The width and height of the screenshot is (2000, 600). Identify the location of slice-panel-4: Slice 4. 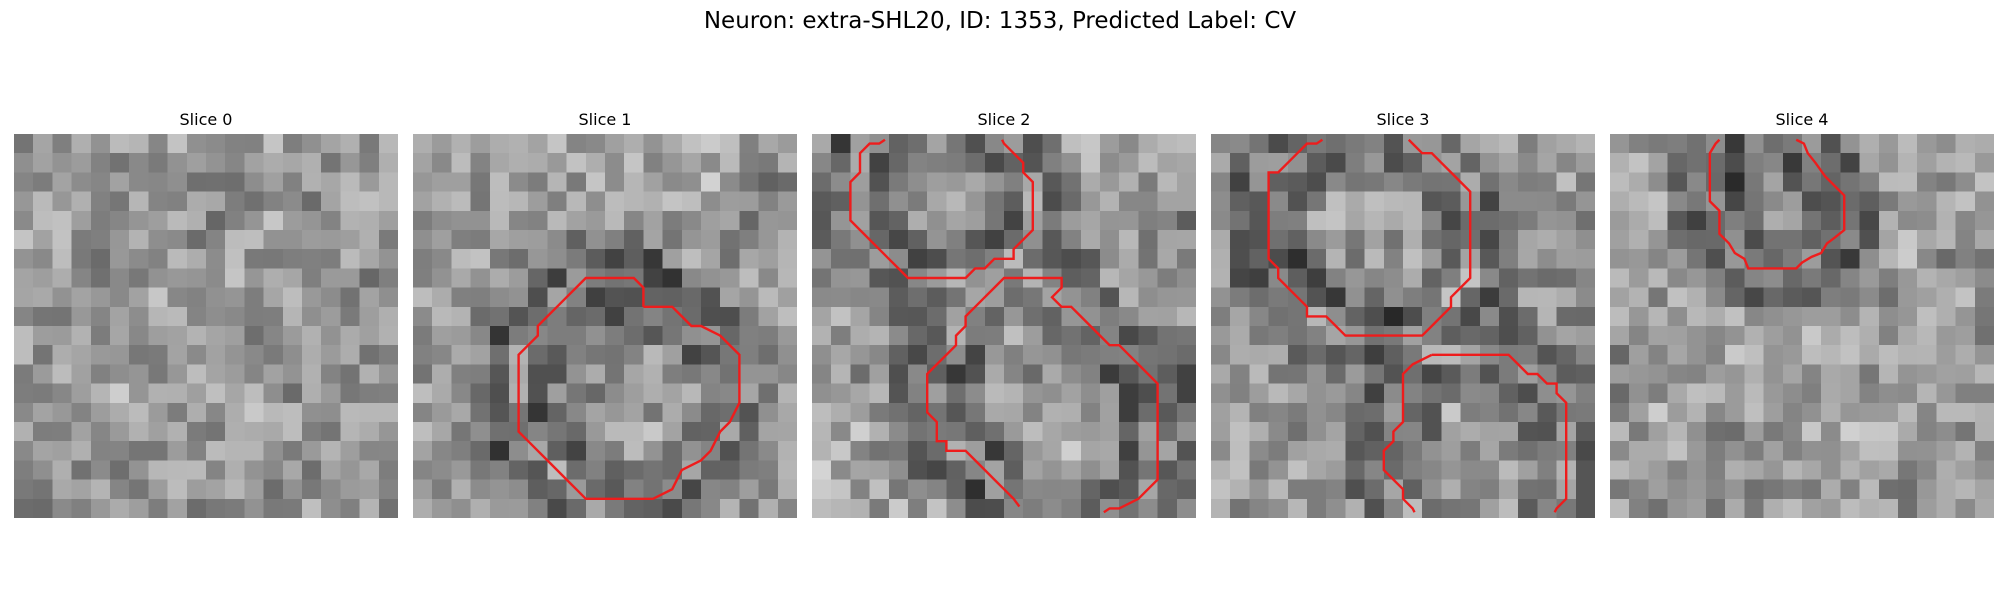
(1802, 313).